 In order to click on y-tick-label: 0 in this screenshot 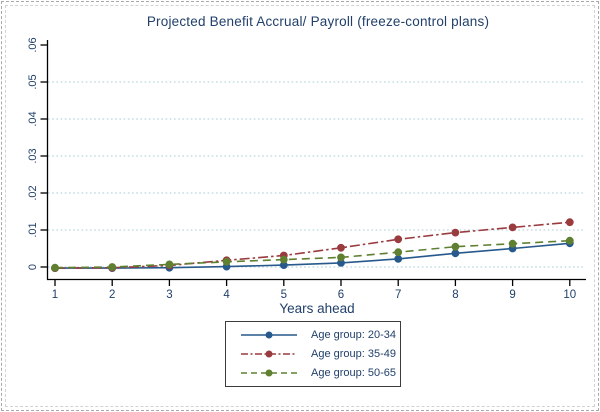, I will do `click(33, 267)`.